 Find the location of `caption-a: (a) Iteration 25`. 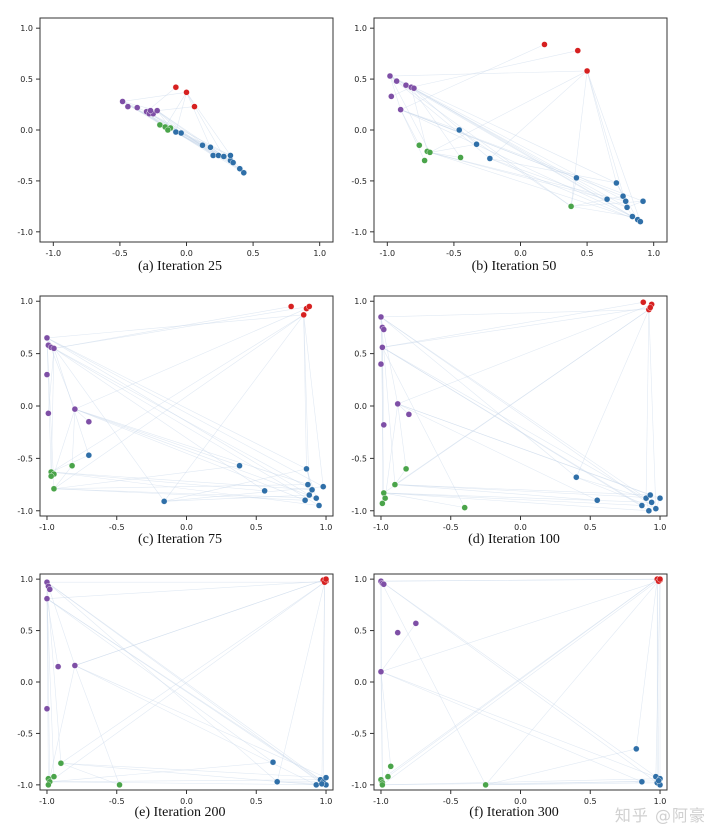

caption-a: (a) Iteration 25 is located at coordinates (180, 266).